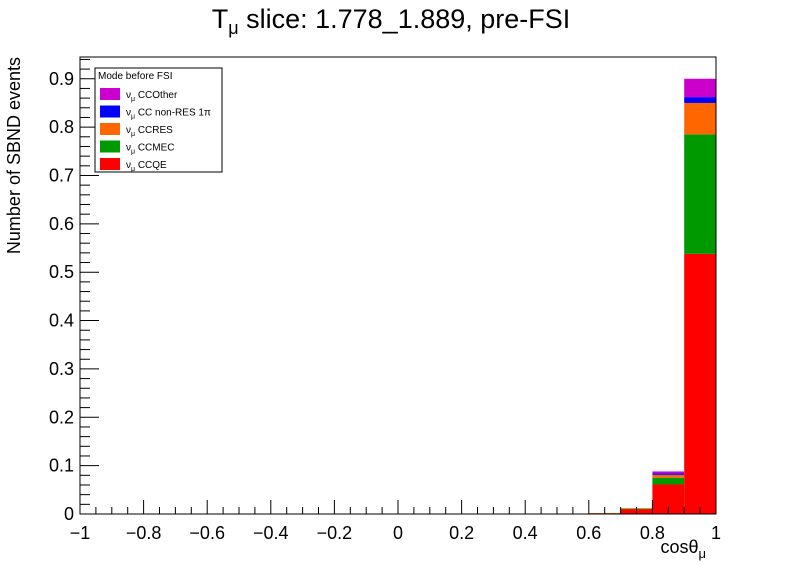 The image size is (796, 572). I want to click on legend-swatch-ccmec, so click(110, 146).